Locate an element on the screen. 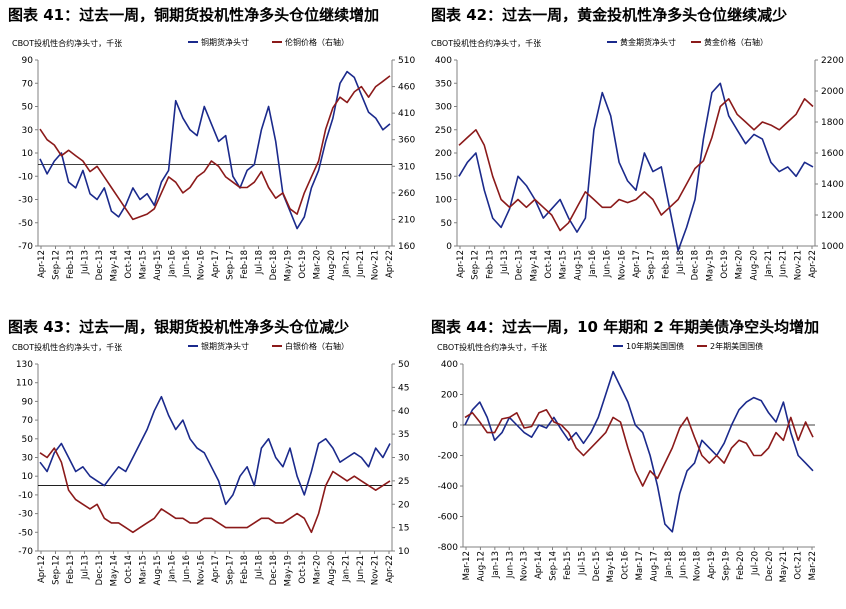 This screenshot has height=609, width=846. y-tick-label-right: 1800 is located at coordinates (832, 123).